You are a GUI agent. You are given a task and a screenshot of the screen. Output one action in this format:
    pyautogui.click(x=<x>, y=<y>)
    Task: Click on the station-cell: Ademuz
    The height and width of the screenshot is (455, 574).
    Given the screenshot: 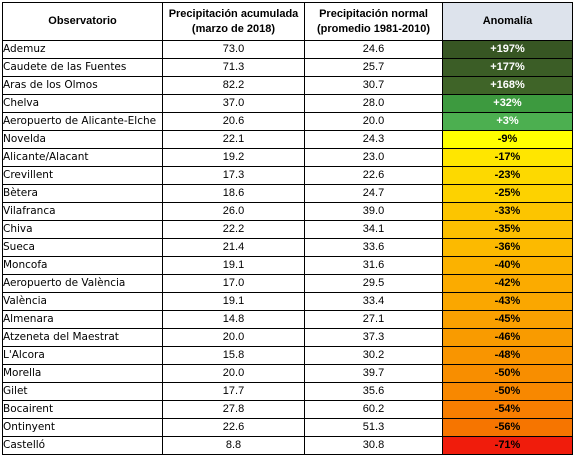 What is the action you would take?
    pyautogui.click(x=82, y=49)
    